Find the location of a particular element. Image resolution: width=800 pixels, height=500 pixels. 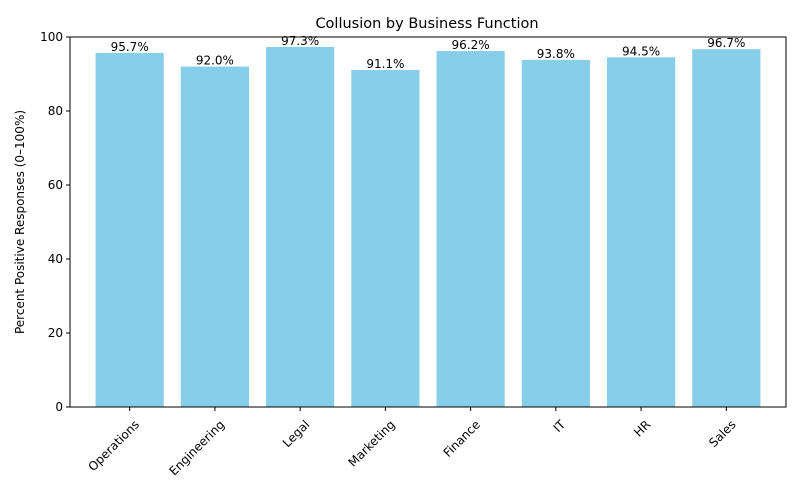

bar-marketing is located at coordinates (385, 238).